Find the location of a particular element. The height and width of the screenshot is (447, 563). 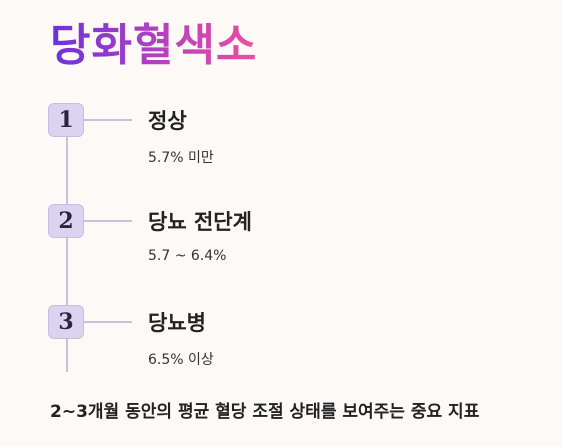

timeline-line is located at coordinates (67, 246).